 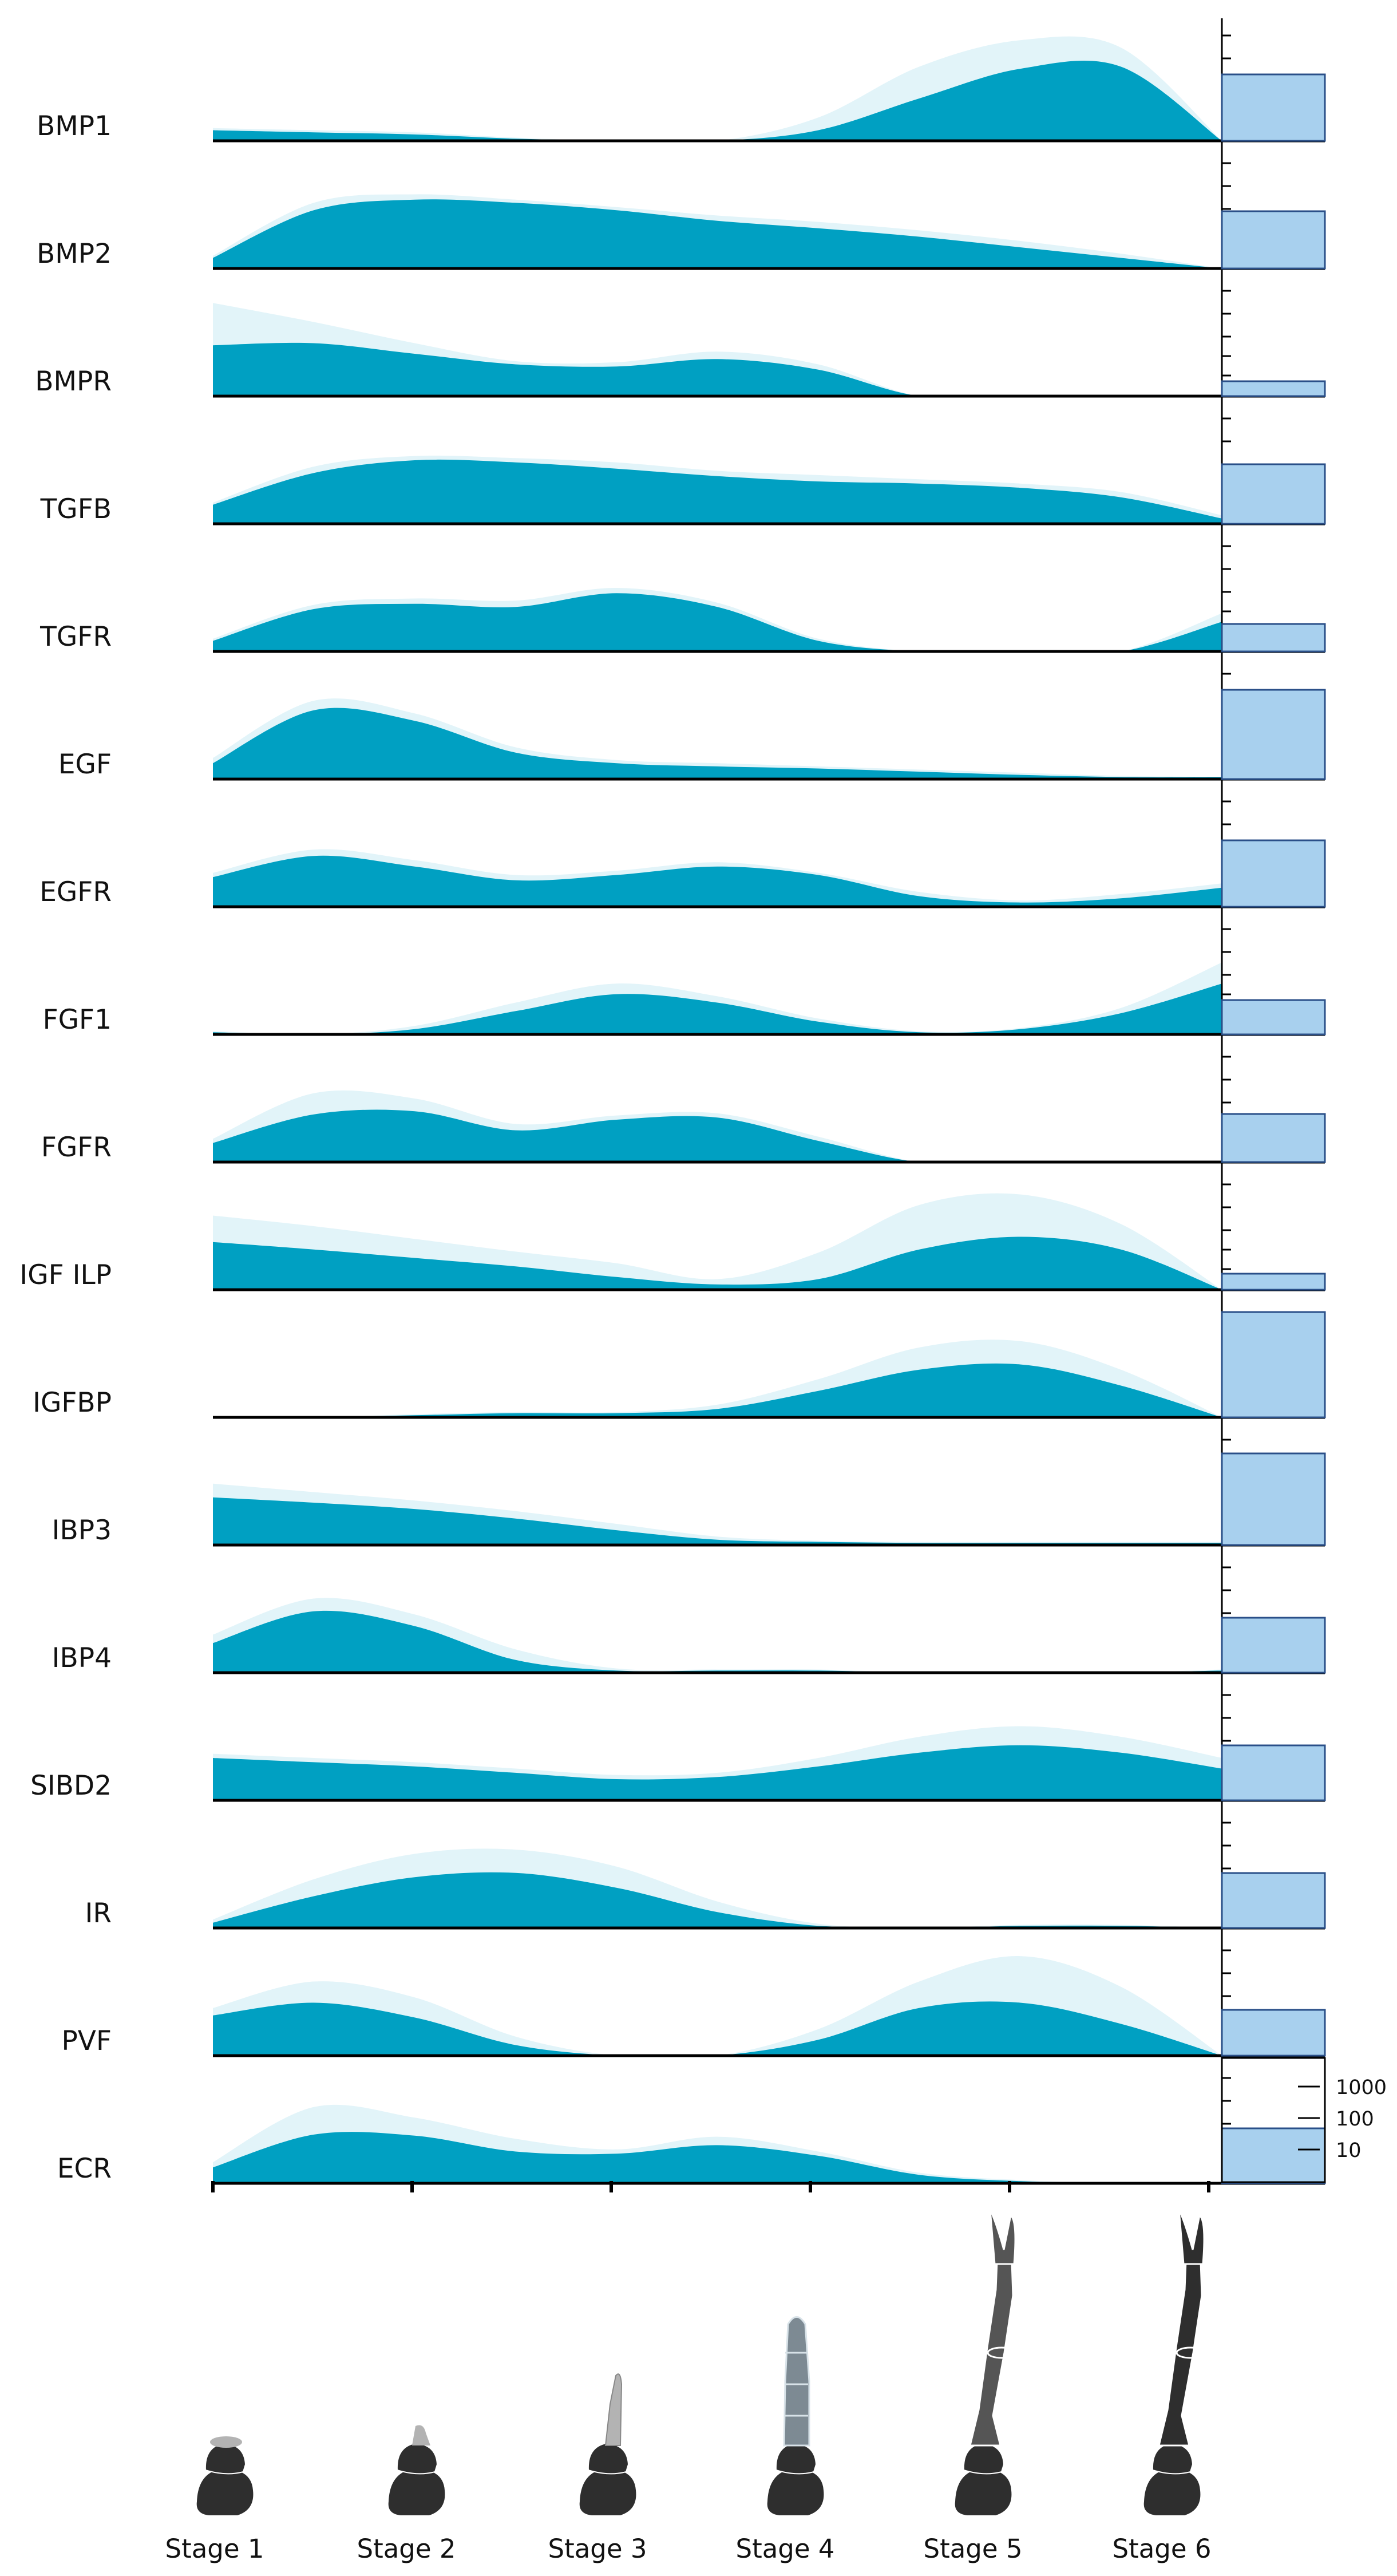 I want to click on scale-box, so click(x=1273, y=2120).